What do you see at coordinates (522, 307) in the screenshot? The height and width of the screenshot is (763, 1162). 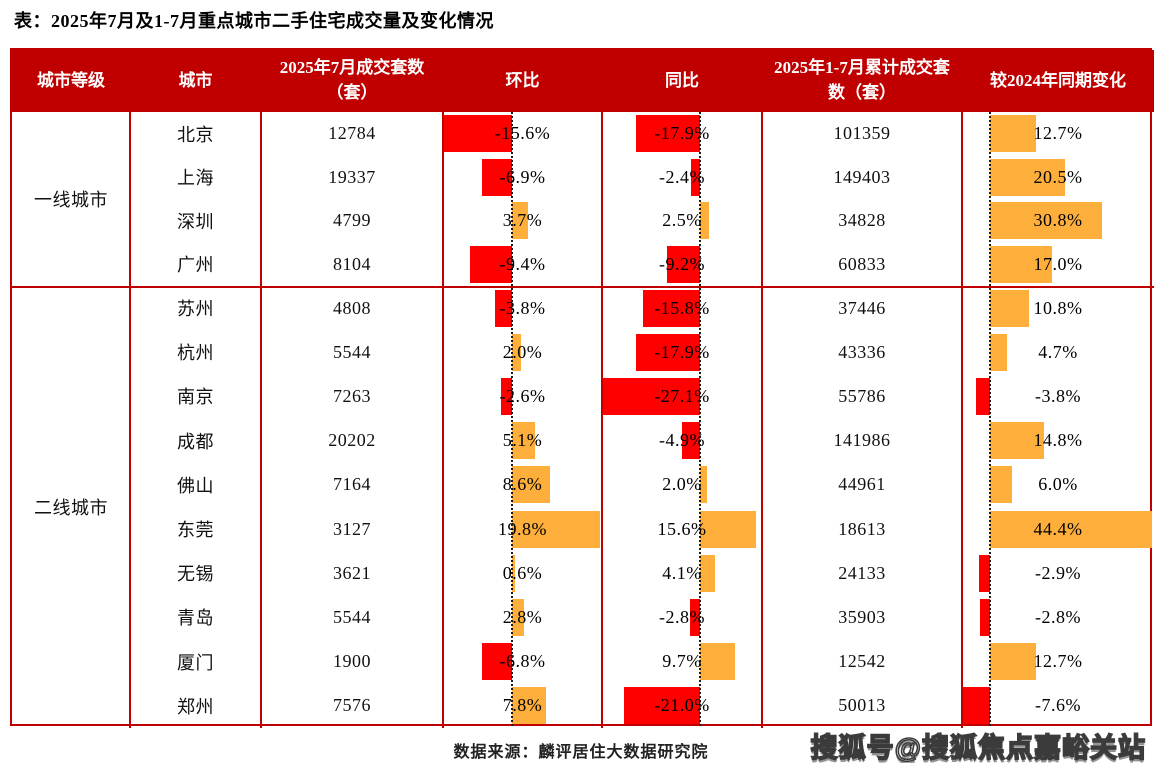 I see `mom-value-label: -3.8%` at bounding box center [522, 307].